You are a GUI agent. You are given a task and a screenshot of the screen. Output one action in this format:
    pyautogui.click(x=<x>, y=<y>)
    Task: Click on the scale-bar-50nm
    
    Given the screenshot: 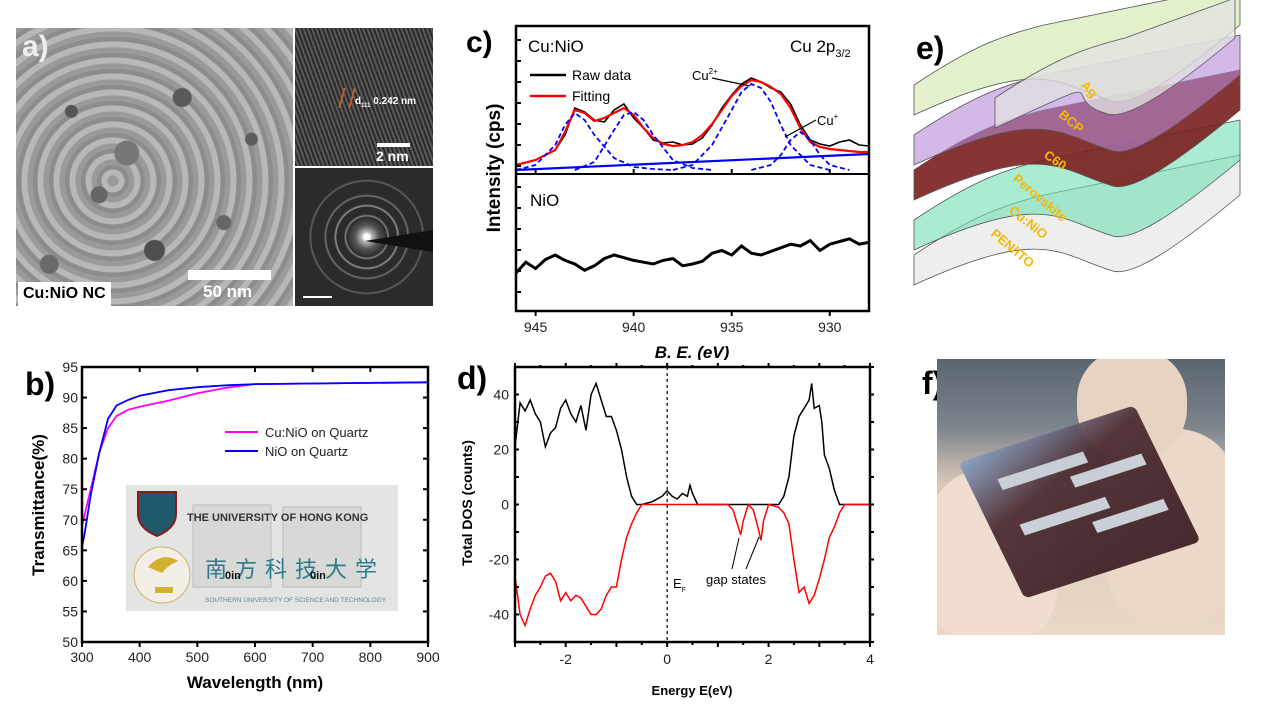 What is the action you would take?
    pyautogui.click(x=229, y=275)
    